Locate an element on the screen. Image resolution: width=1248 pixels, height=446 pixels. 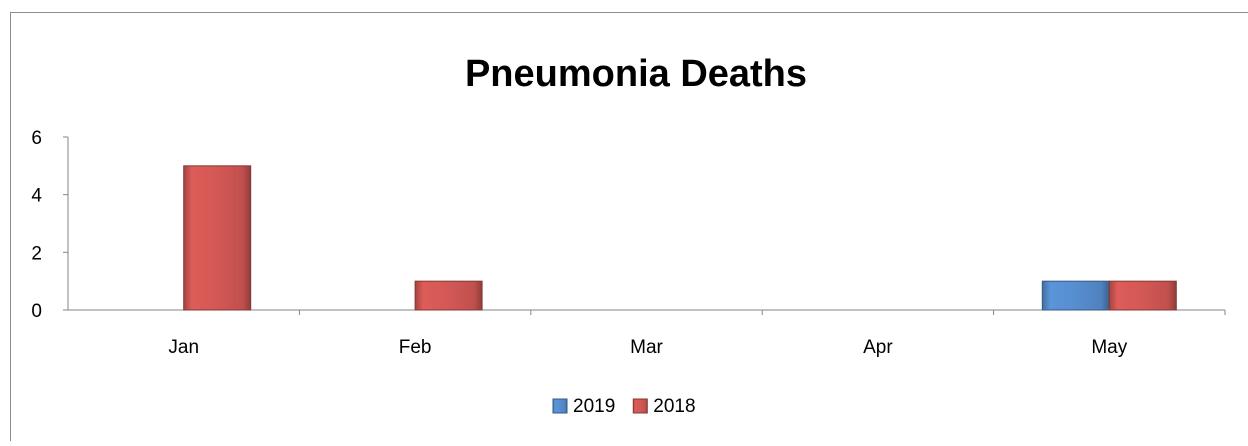
x-tick-label: Jan is located at coordinates (183, 347).